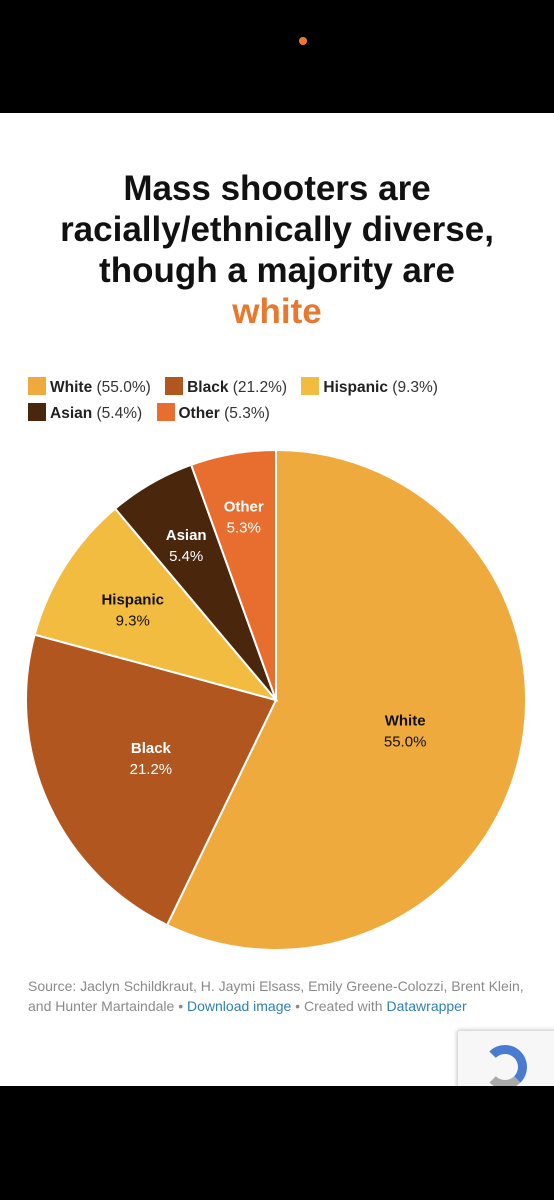  I want to click on legend-item-hispanic: Hispanic (9.3%), so click(369, 386).